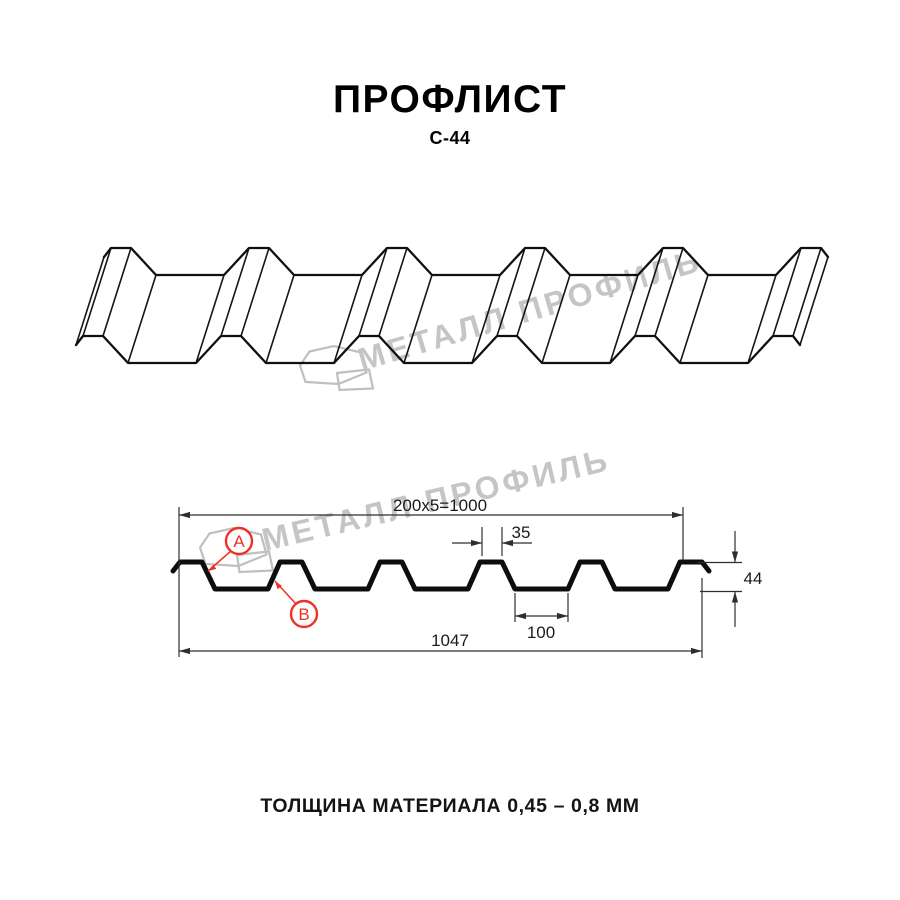 Image resolution: width=900 pixels, height=900 pixels. I want to click on dim-overall-width: 1047, so click(450, 640).